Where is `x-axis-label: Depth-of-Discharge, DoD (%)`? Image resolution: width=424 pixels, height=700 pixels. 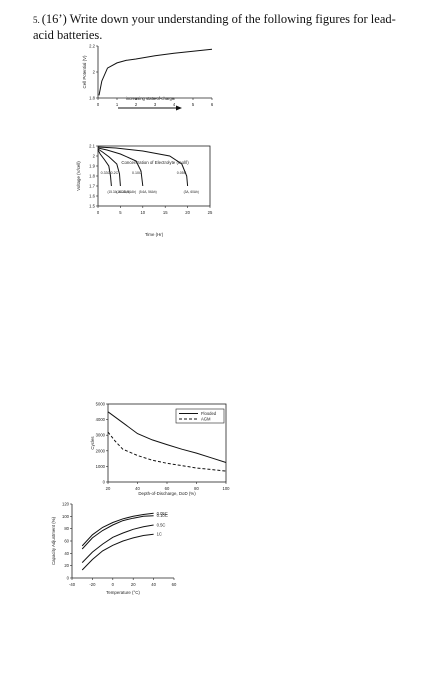
x-axis-label: Depth-of-Discharge, DoD (%) is located at coordinates (167, 493).